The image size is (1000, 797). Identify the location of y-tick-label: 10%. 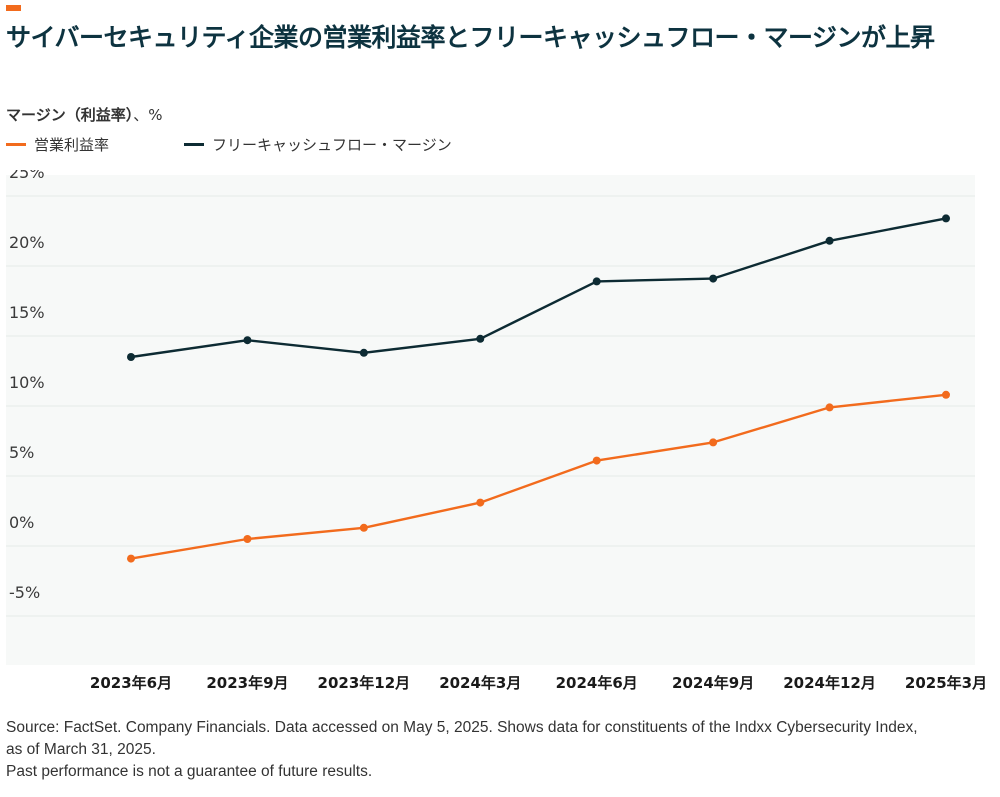
(27, 382).